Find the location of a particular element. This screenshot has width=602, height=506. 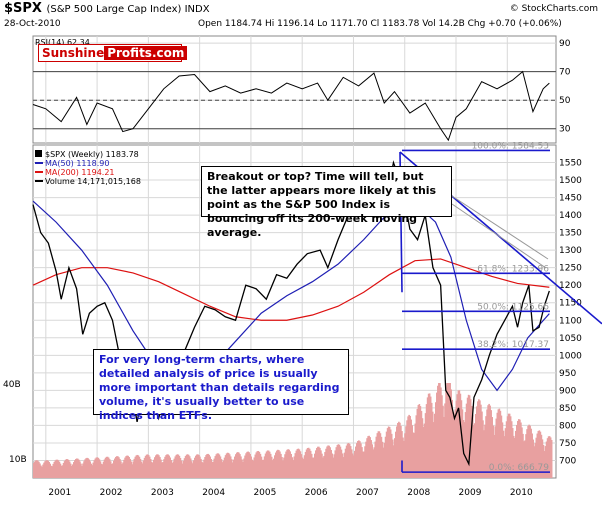

fibonacci-label: 100.0%: 1584.53 is located at coordinates (510, 146).